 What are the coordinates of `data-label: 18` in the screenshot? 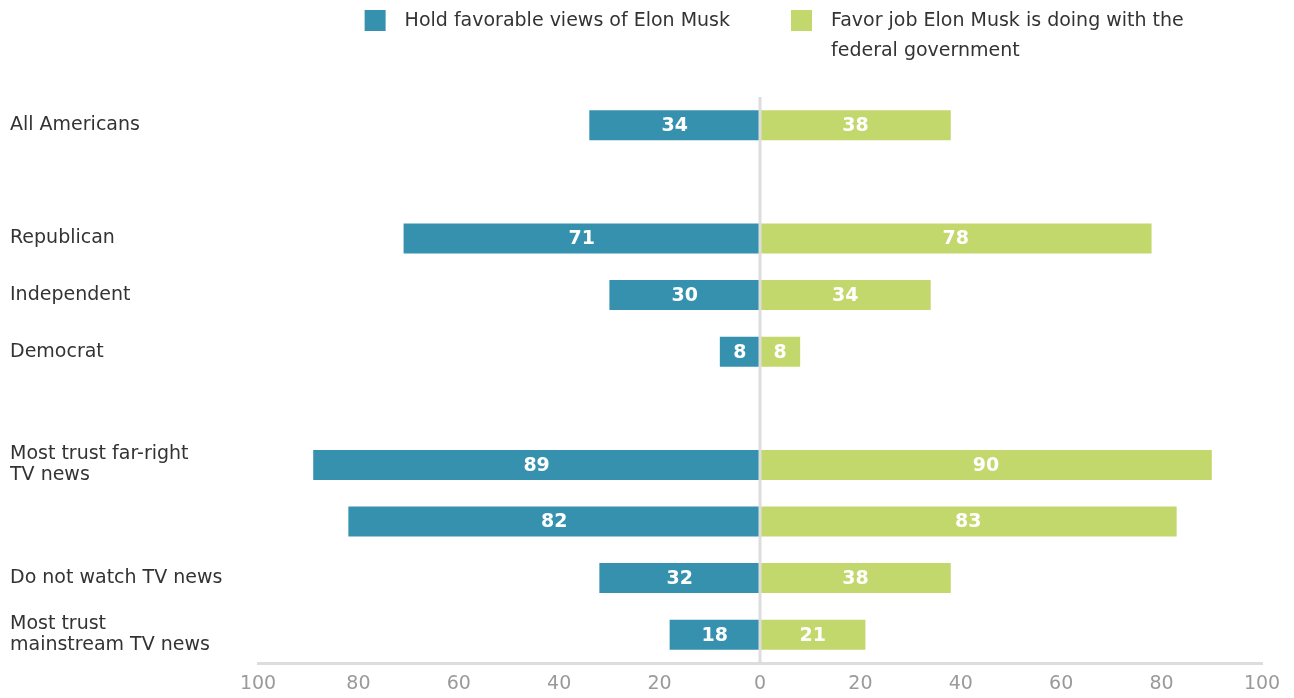 It's located at (715, 633).